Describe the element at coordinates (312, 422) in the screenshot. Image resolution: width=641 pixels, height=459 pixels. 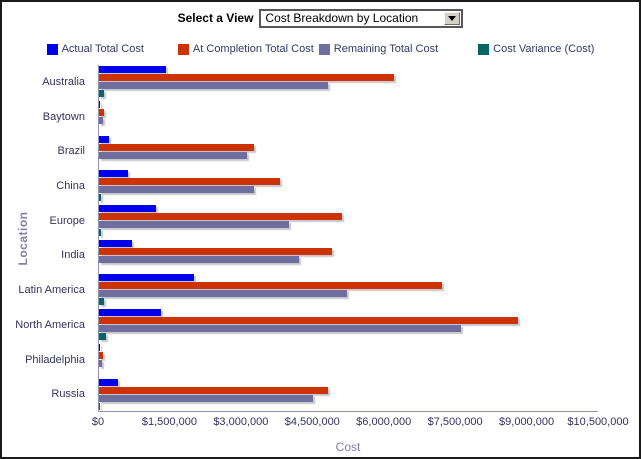
I see `x-tick-label: $4,500,000` at that location.